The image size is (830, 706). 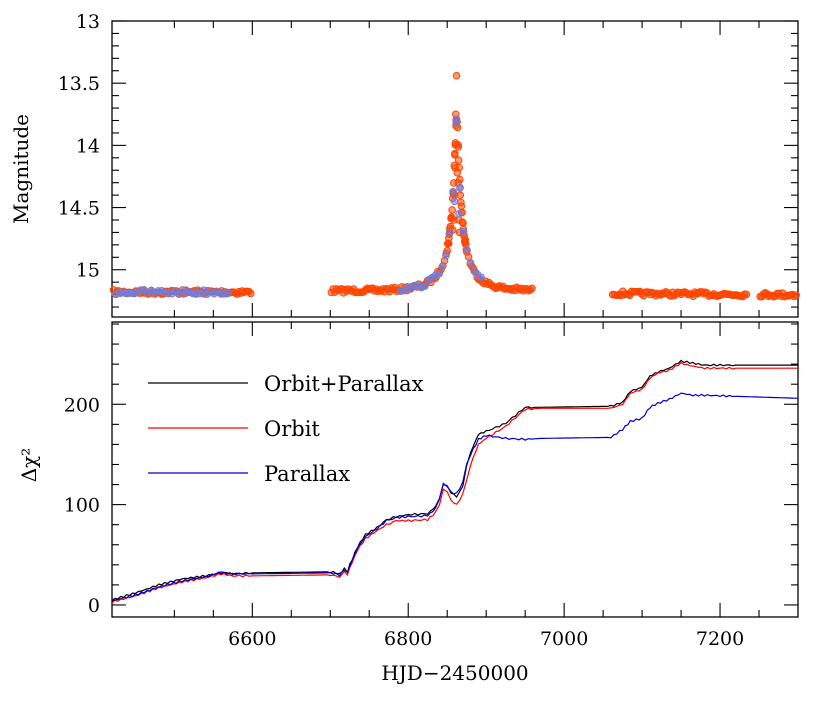 I want to click on chi2-y-tick-labels: 0 100 200, so click(x=82, y=505).